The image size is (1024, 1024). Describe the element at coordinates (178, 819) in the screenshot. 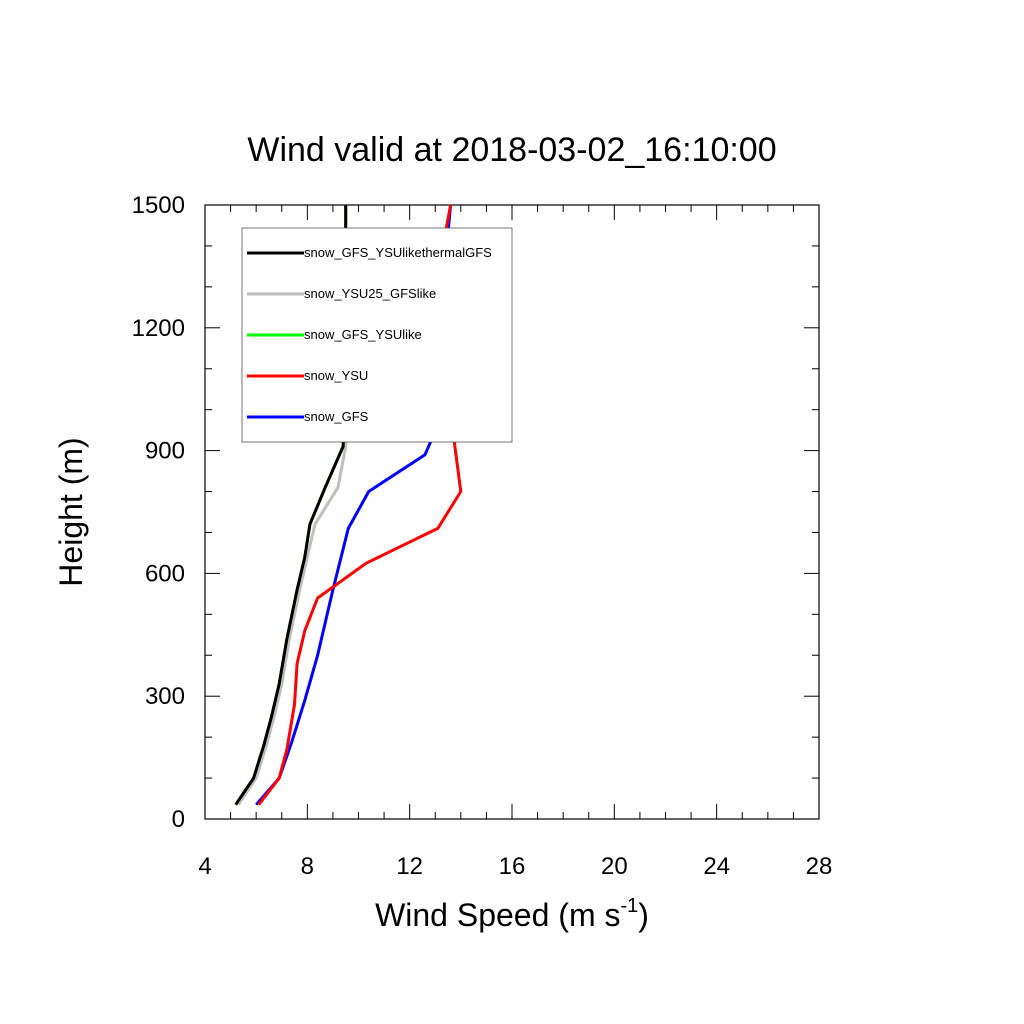

I see `y-tick-label: 0` at that location.